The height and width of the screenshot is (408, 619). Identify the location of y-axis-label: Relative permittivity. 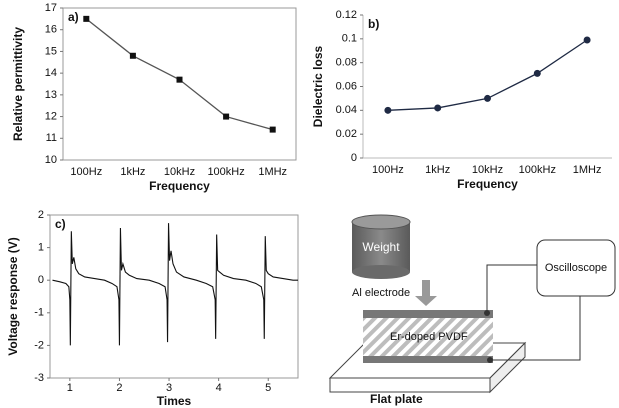
(18, 84).